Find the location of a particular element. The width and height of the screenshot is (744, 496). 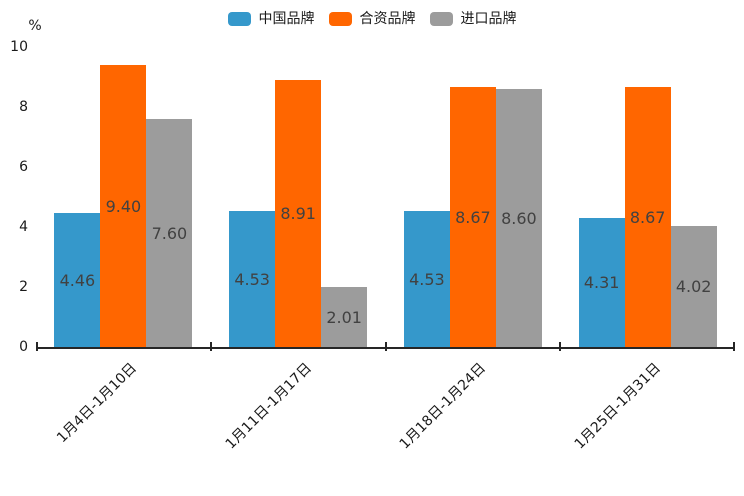

bar-value-label: 4.46 is located at coordinates (77, 280).